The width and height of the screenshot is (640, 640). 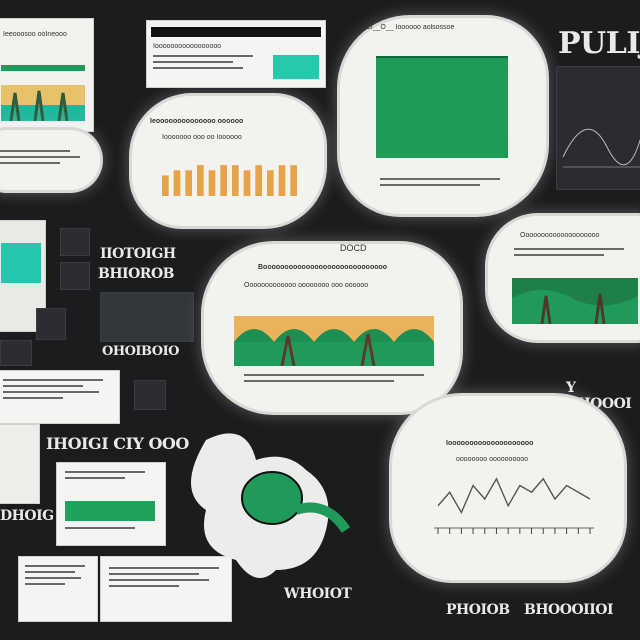 I want to click on right-lines, so click(x=574, y=254).